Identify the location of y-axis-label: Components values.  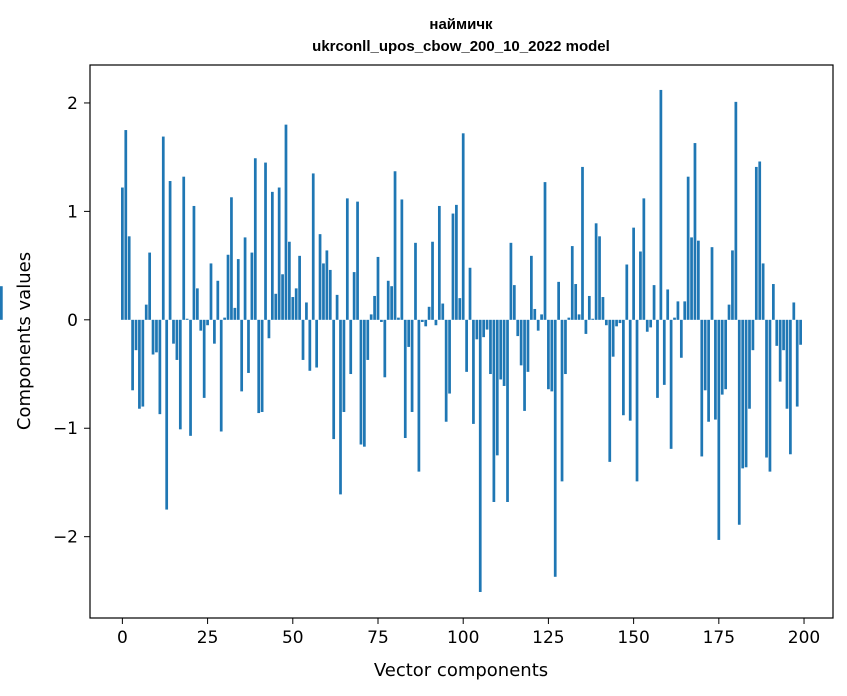
(24, 341).